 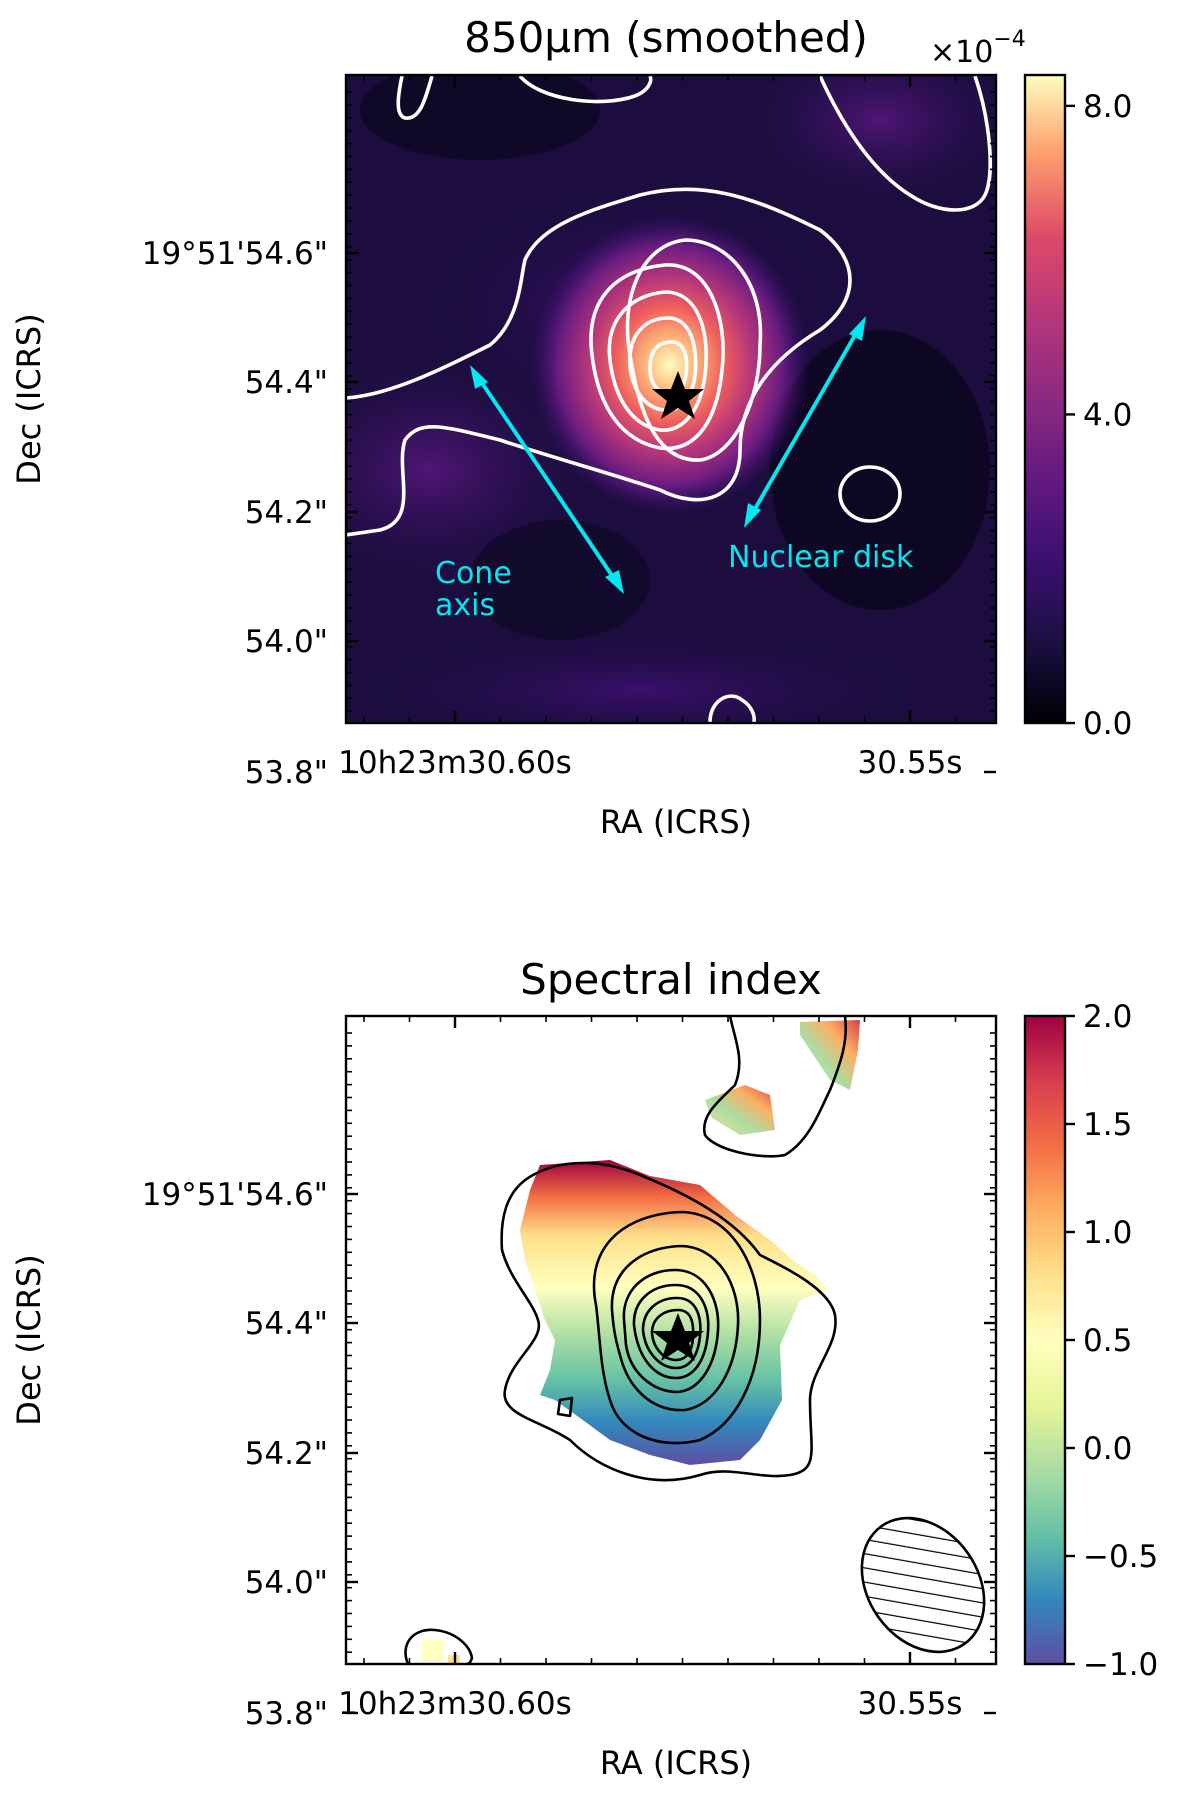 What do you see at coordinates (1107, 1233) in the screenshot?
I see `colorbar-tick-label: 1.0` at bounding box center [1107, 1233].